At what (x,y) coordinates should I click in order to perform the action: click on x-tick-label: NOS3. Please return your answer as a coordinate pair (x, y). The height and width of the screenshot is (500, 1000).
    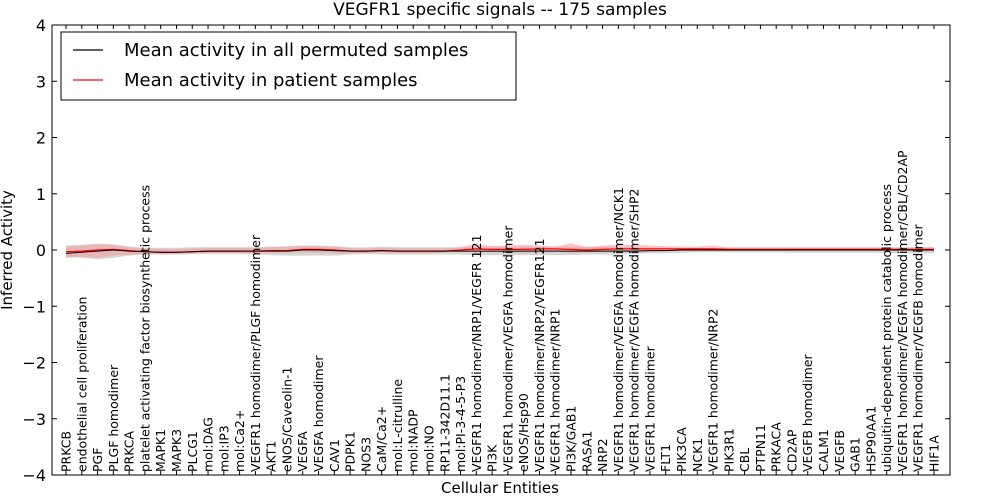
    Looking at the image, I should click on (365, 454).